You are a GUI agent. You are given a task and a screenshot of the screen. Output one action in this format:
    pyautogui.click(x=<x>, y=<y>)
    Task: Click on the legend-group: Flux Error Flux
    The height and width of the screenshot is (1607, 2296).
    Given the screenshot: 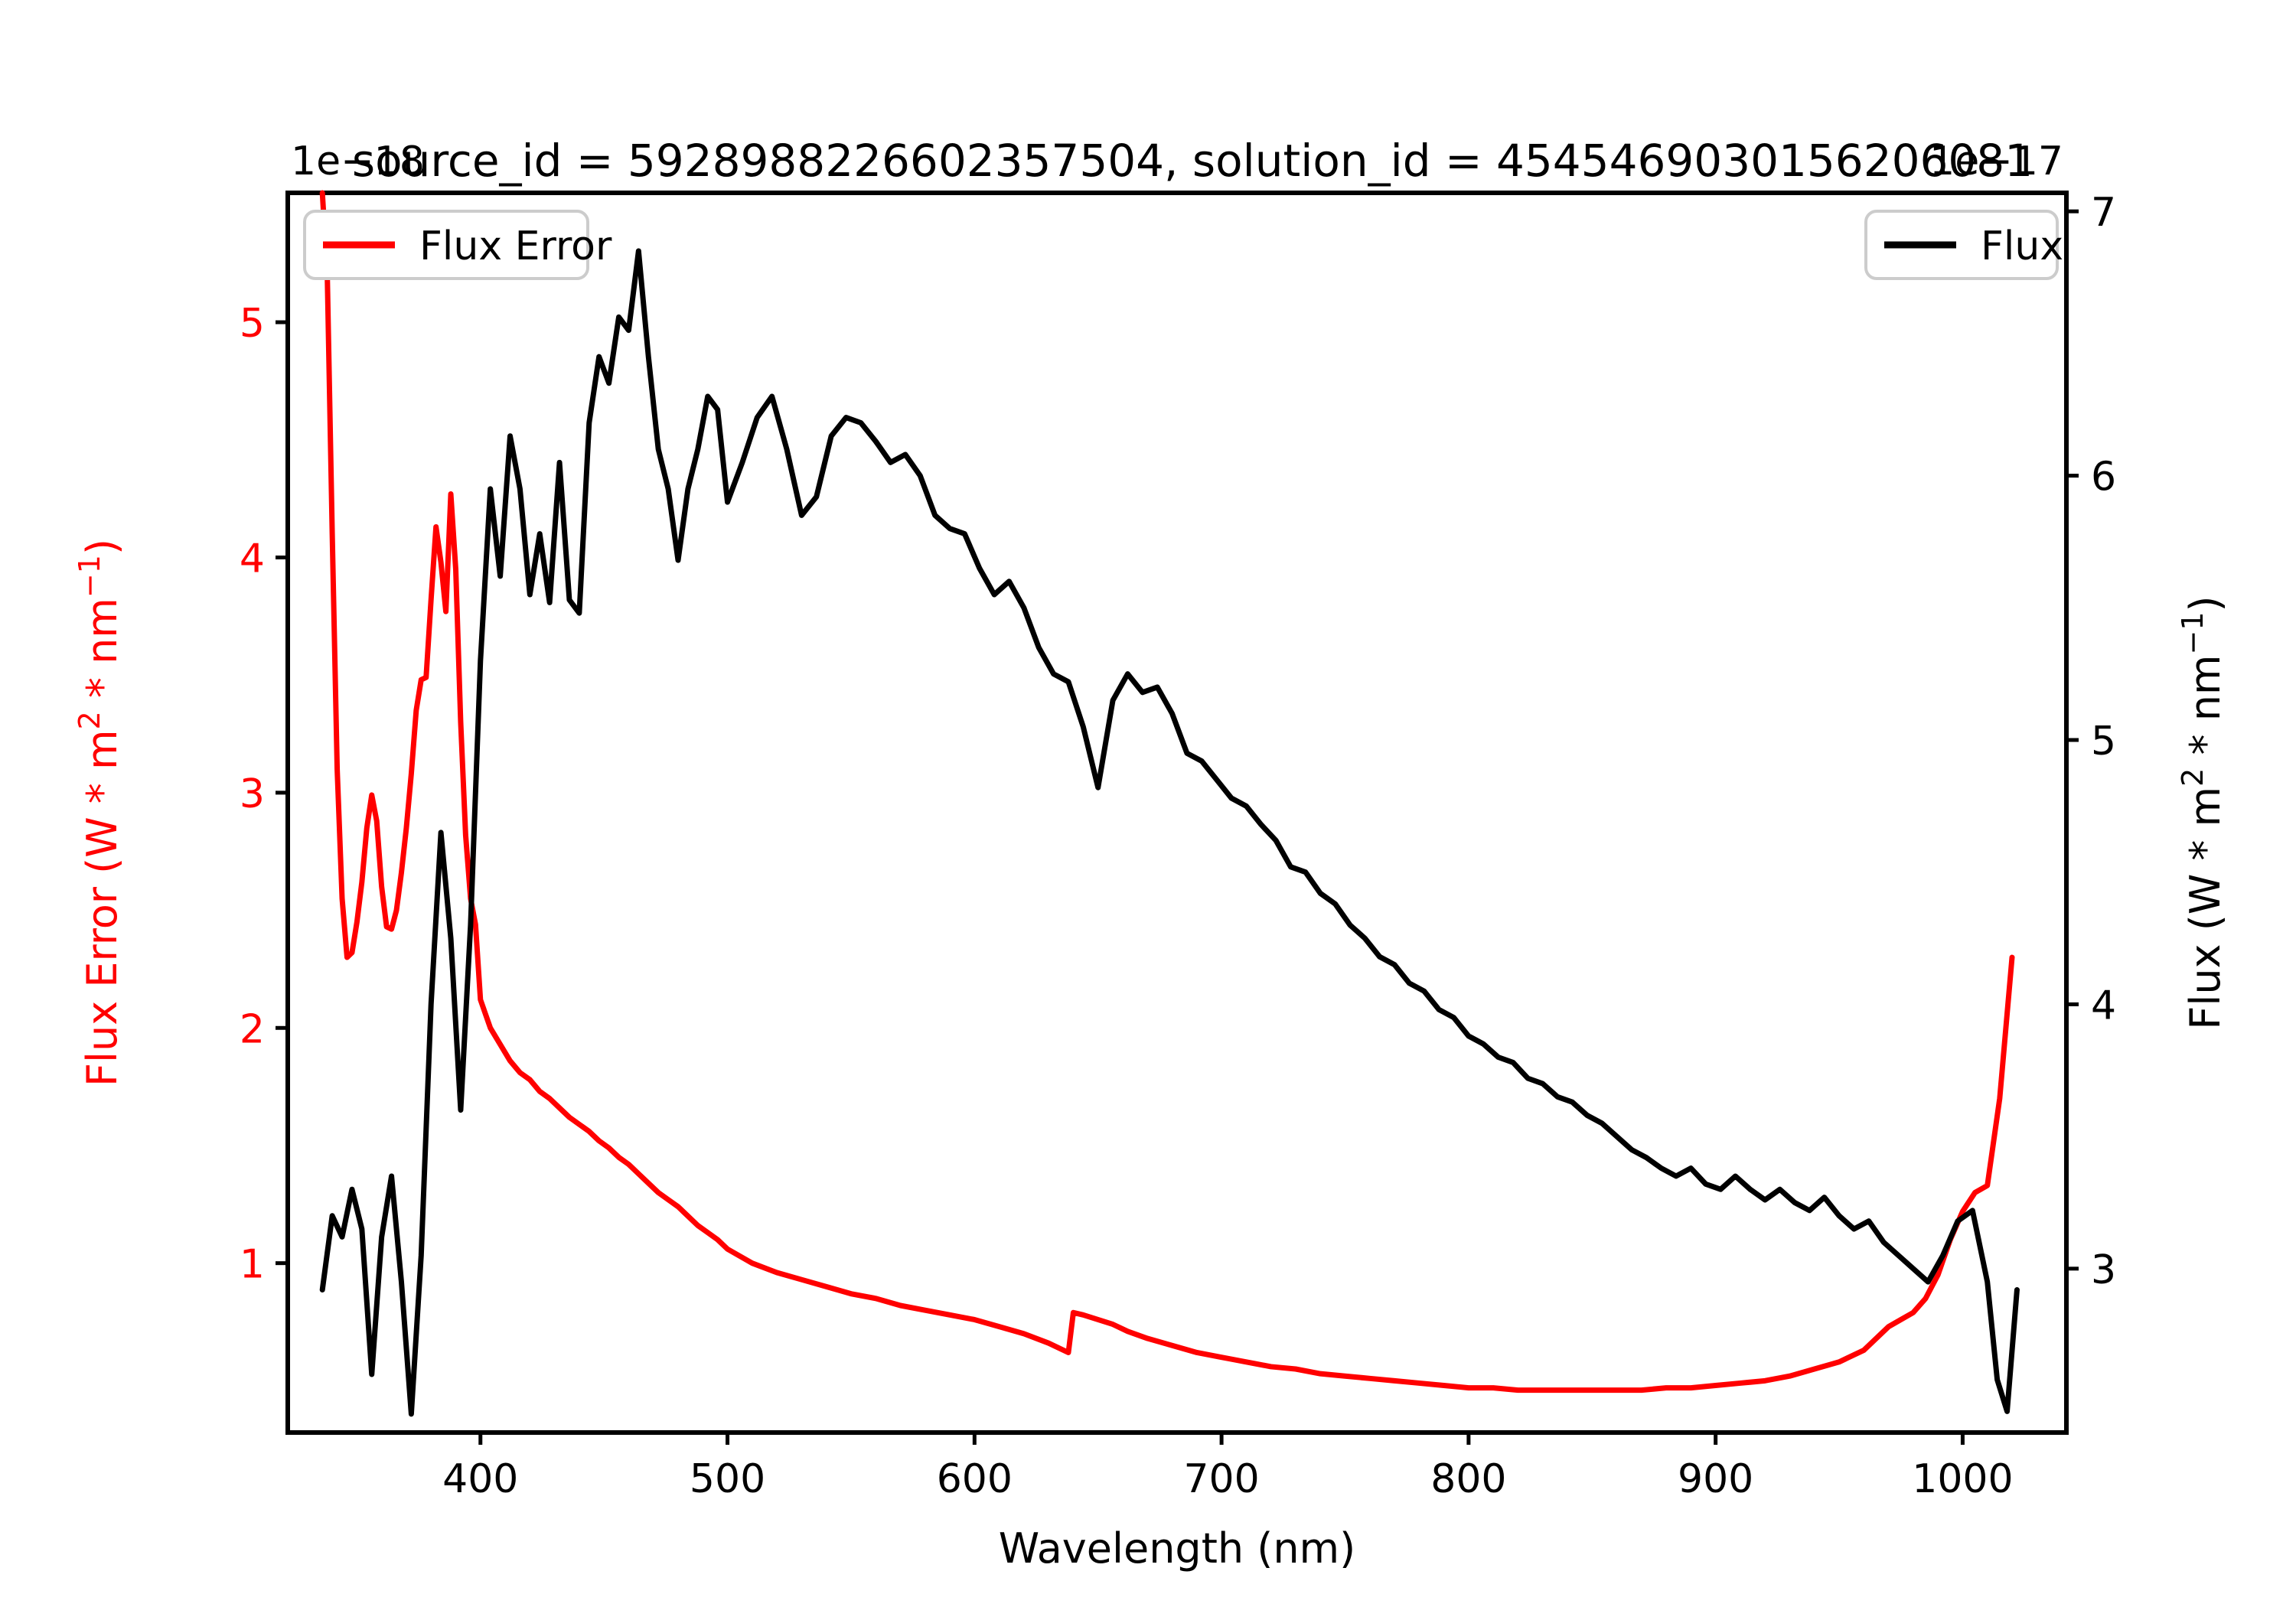 What is the action you would take?
    pyautogui.click(x=1183, y=245)
    